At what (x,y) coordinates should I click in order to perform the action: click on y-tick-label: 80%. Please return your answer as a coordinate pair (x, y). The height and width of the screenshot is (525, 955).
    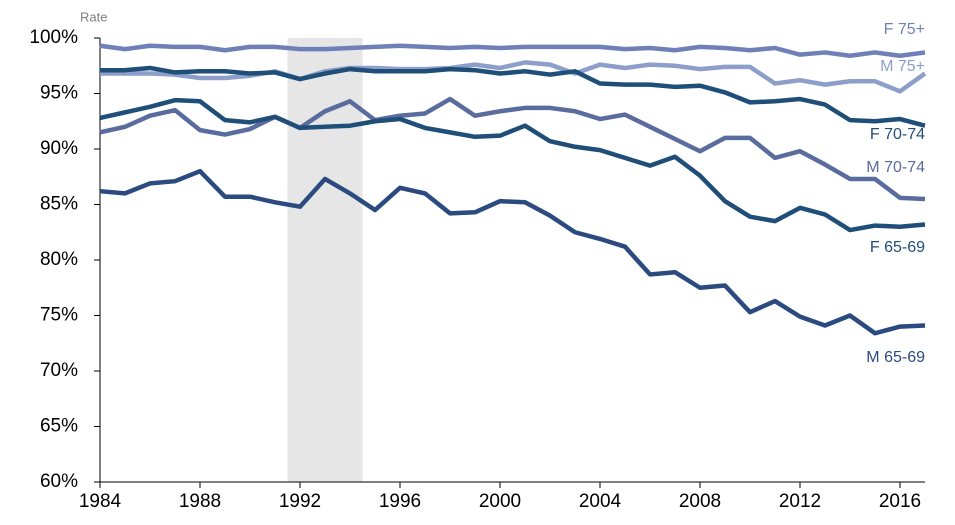
    Looking at the image, I should click on (59, 259).